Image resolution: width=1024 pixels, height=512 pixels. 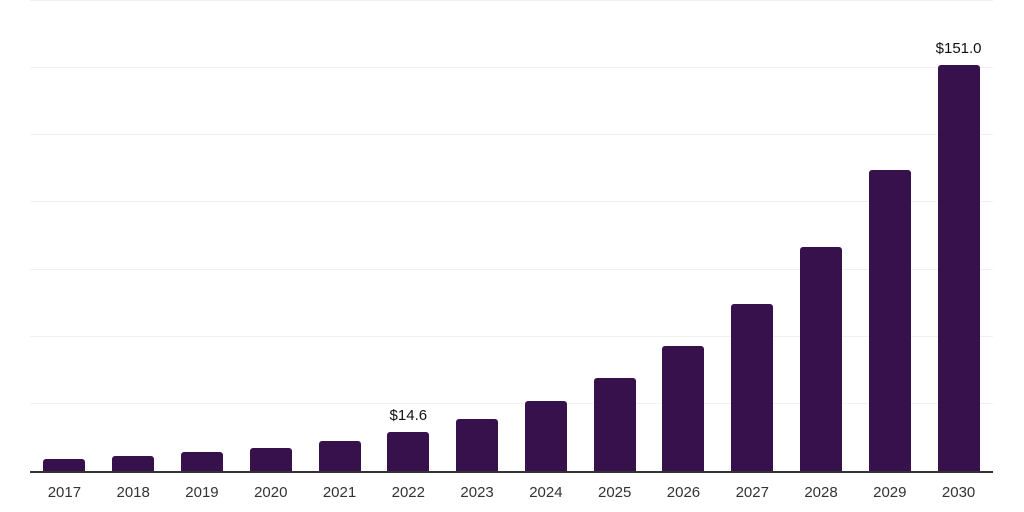 What do you see at coordinates (408, 415) in the screenshot?
I see `bar-value-label-2022: $14.6` at bounding box center [408, 415].